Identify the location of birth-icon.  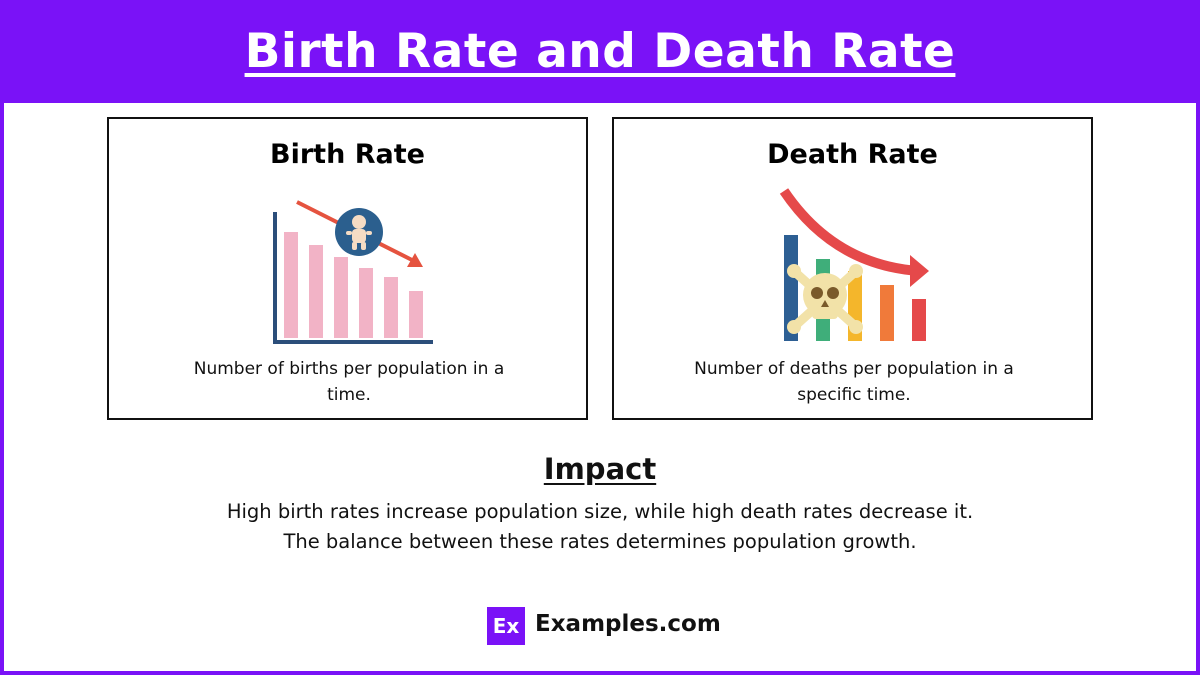
(353, 272).